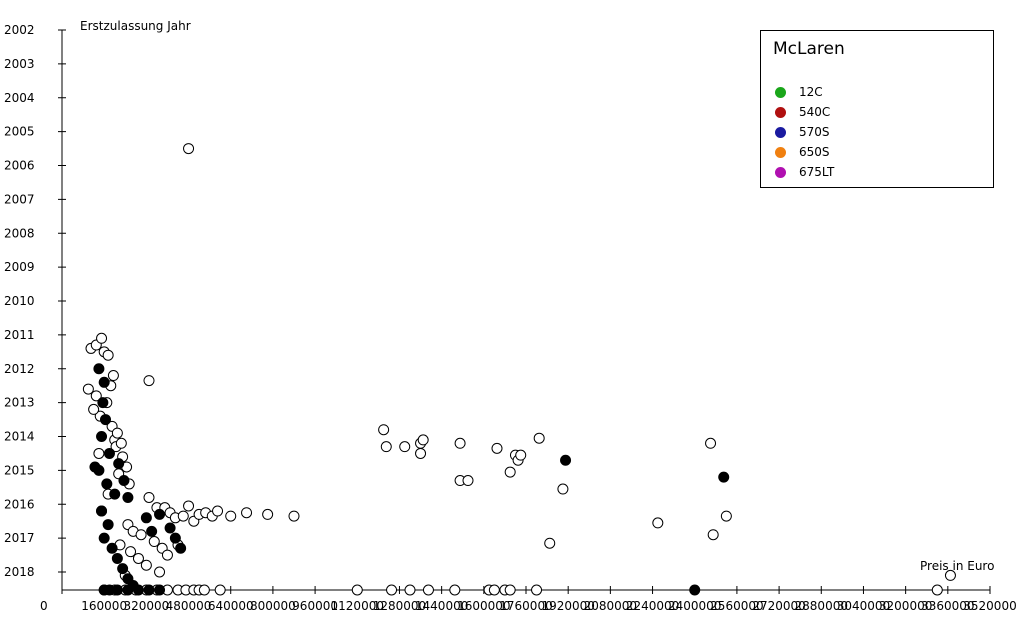 The image size is (1020, 620). I want to click on x-tick-label: 2400000, so click(694, 606).